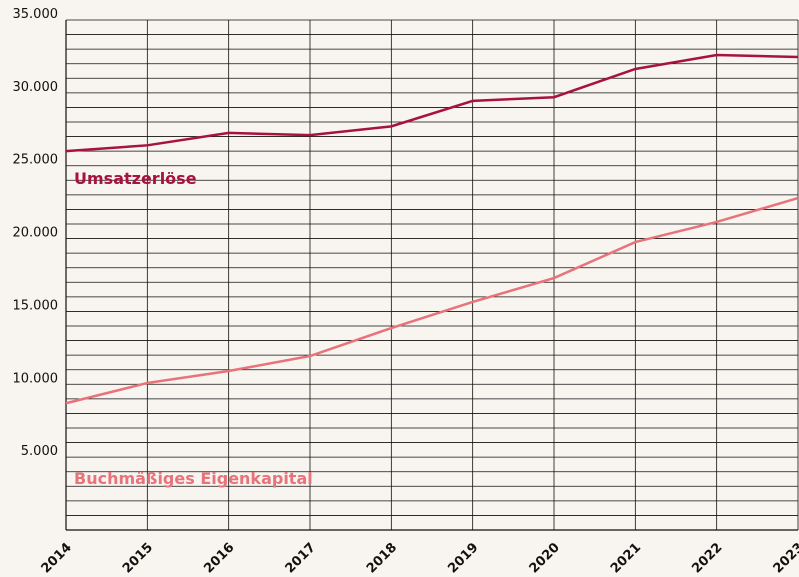  Describe the element at coordinates (36, 87) in the screenshot. I see `y-tick-label: 30.000` at that location.